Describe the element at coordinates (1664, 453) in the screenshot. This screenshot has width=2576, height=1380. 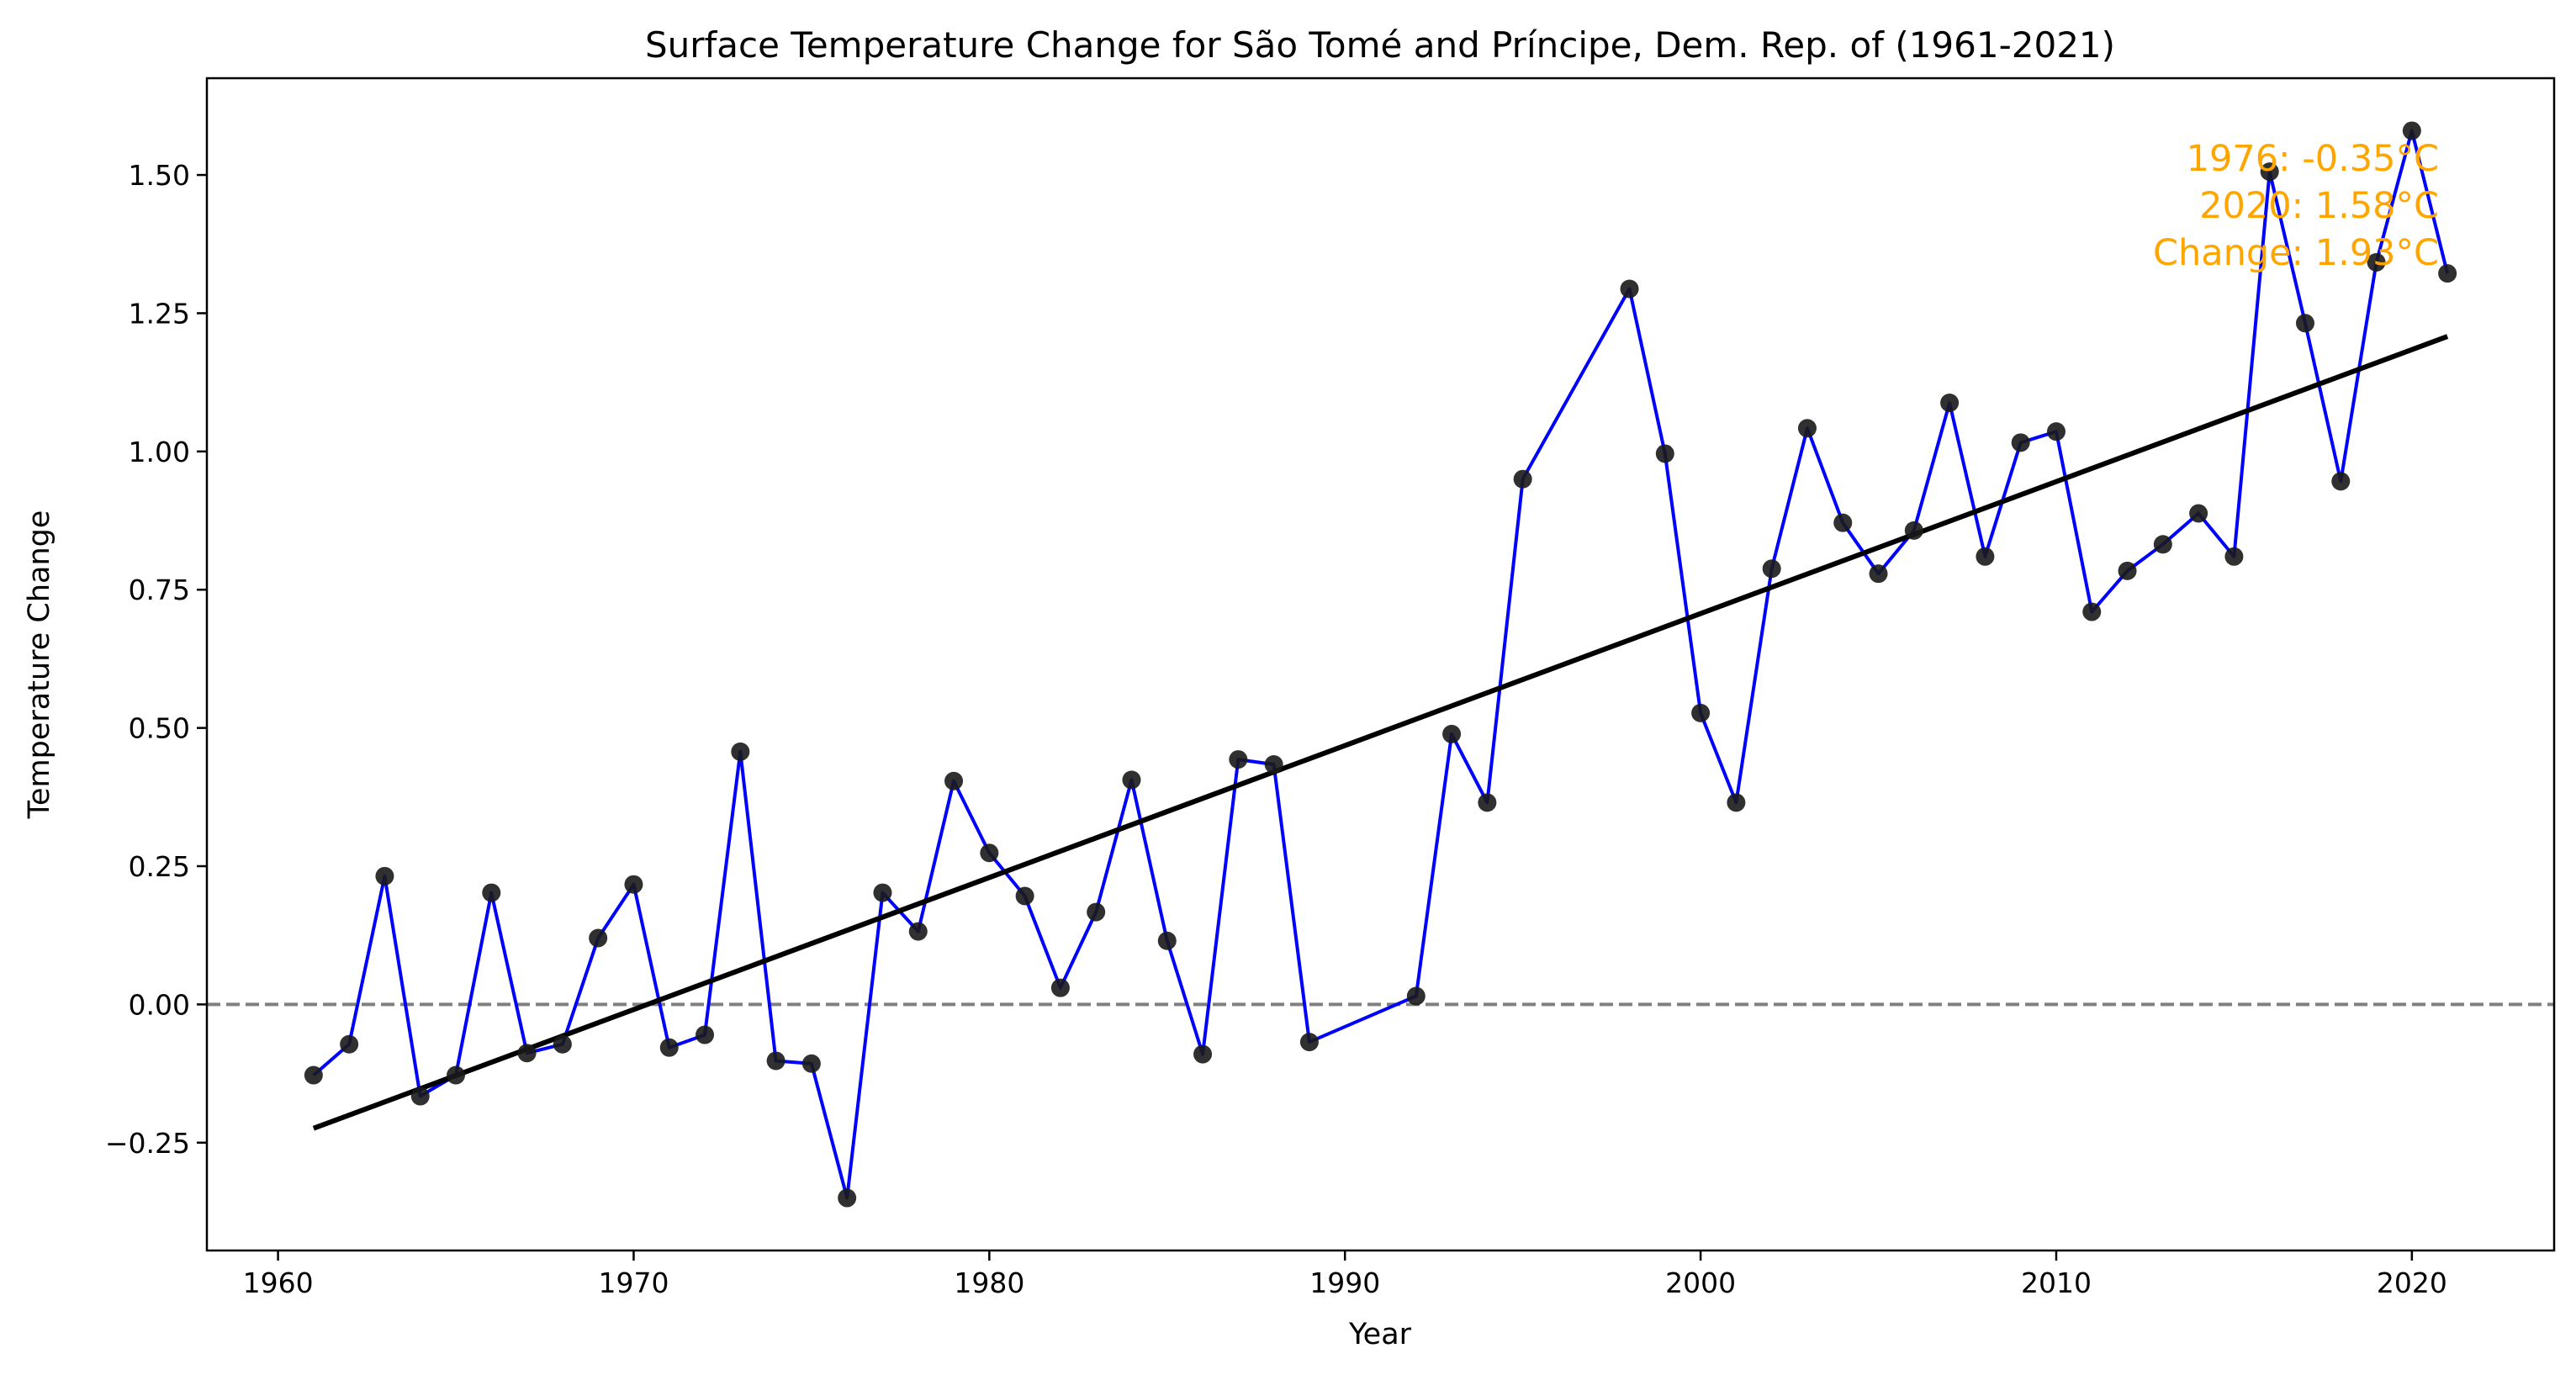
I see `data-point-1999` at that location.